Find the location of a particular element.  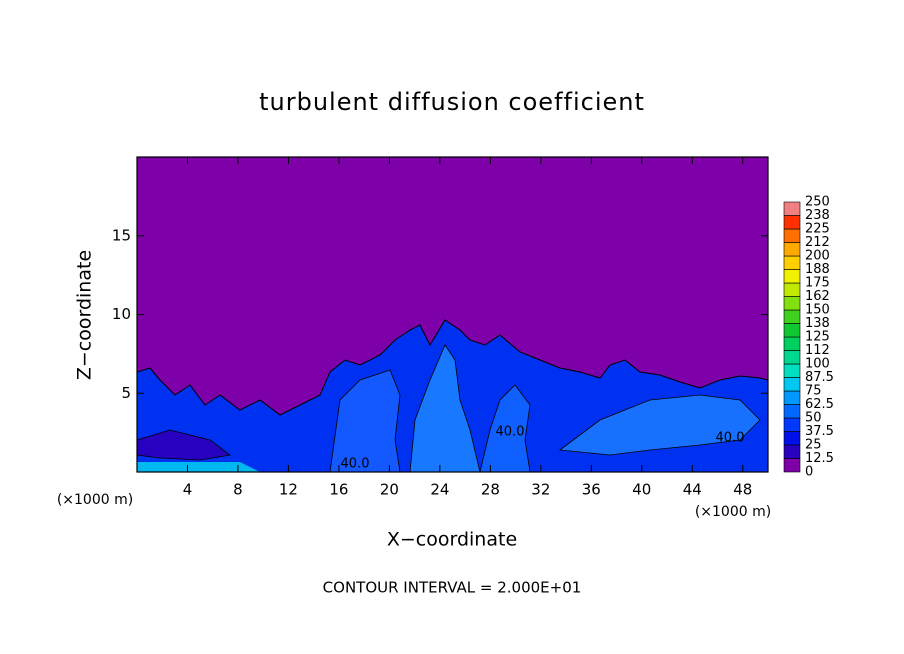

x-tick-label: 32 is located at coordinates (540, 490).